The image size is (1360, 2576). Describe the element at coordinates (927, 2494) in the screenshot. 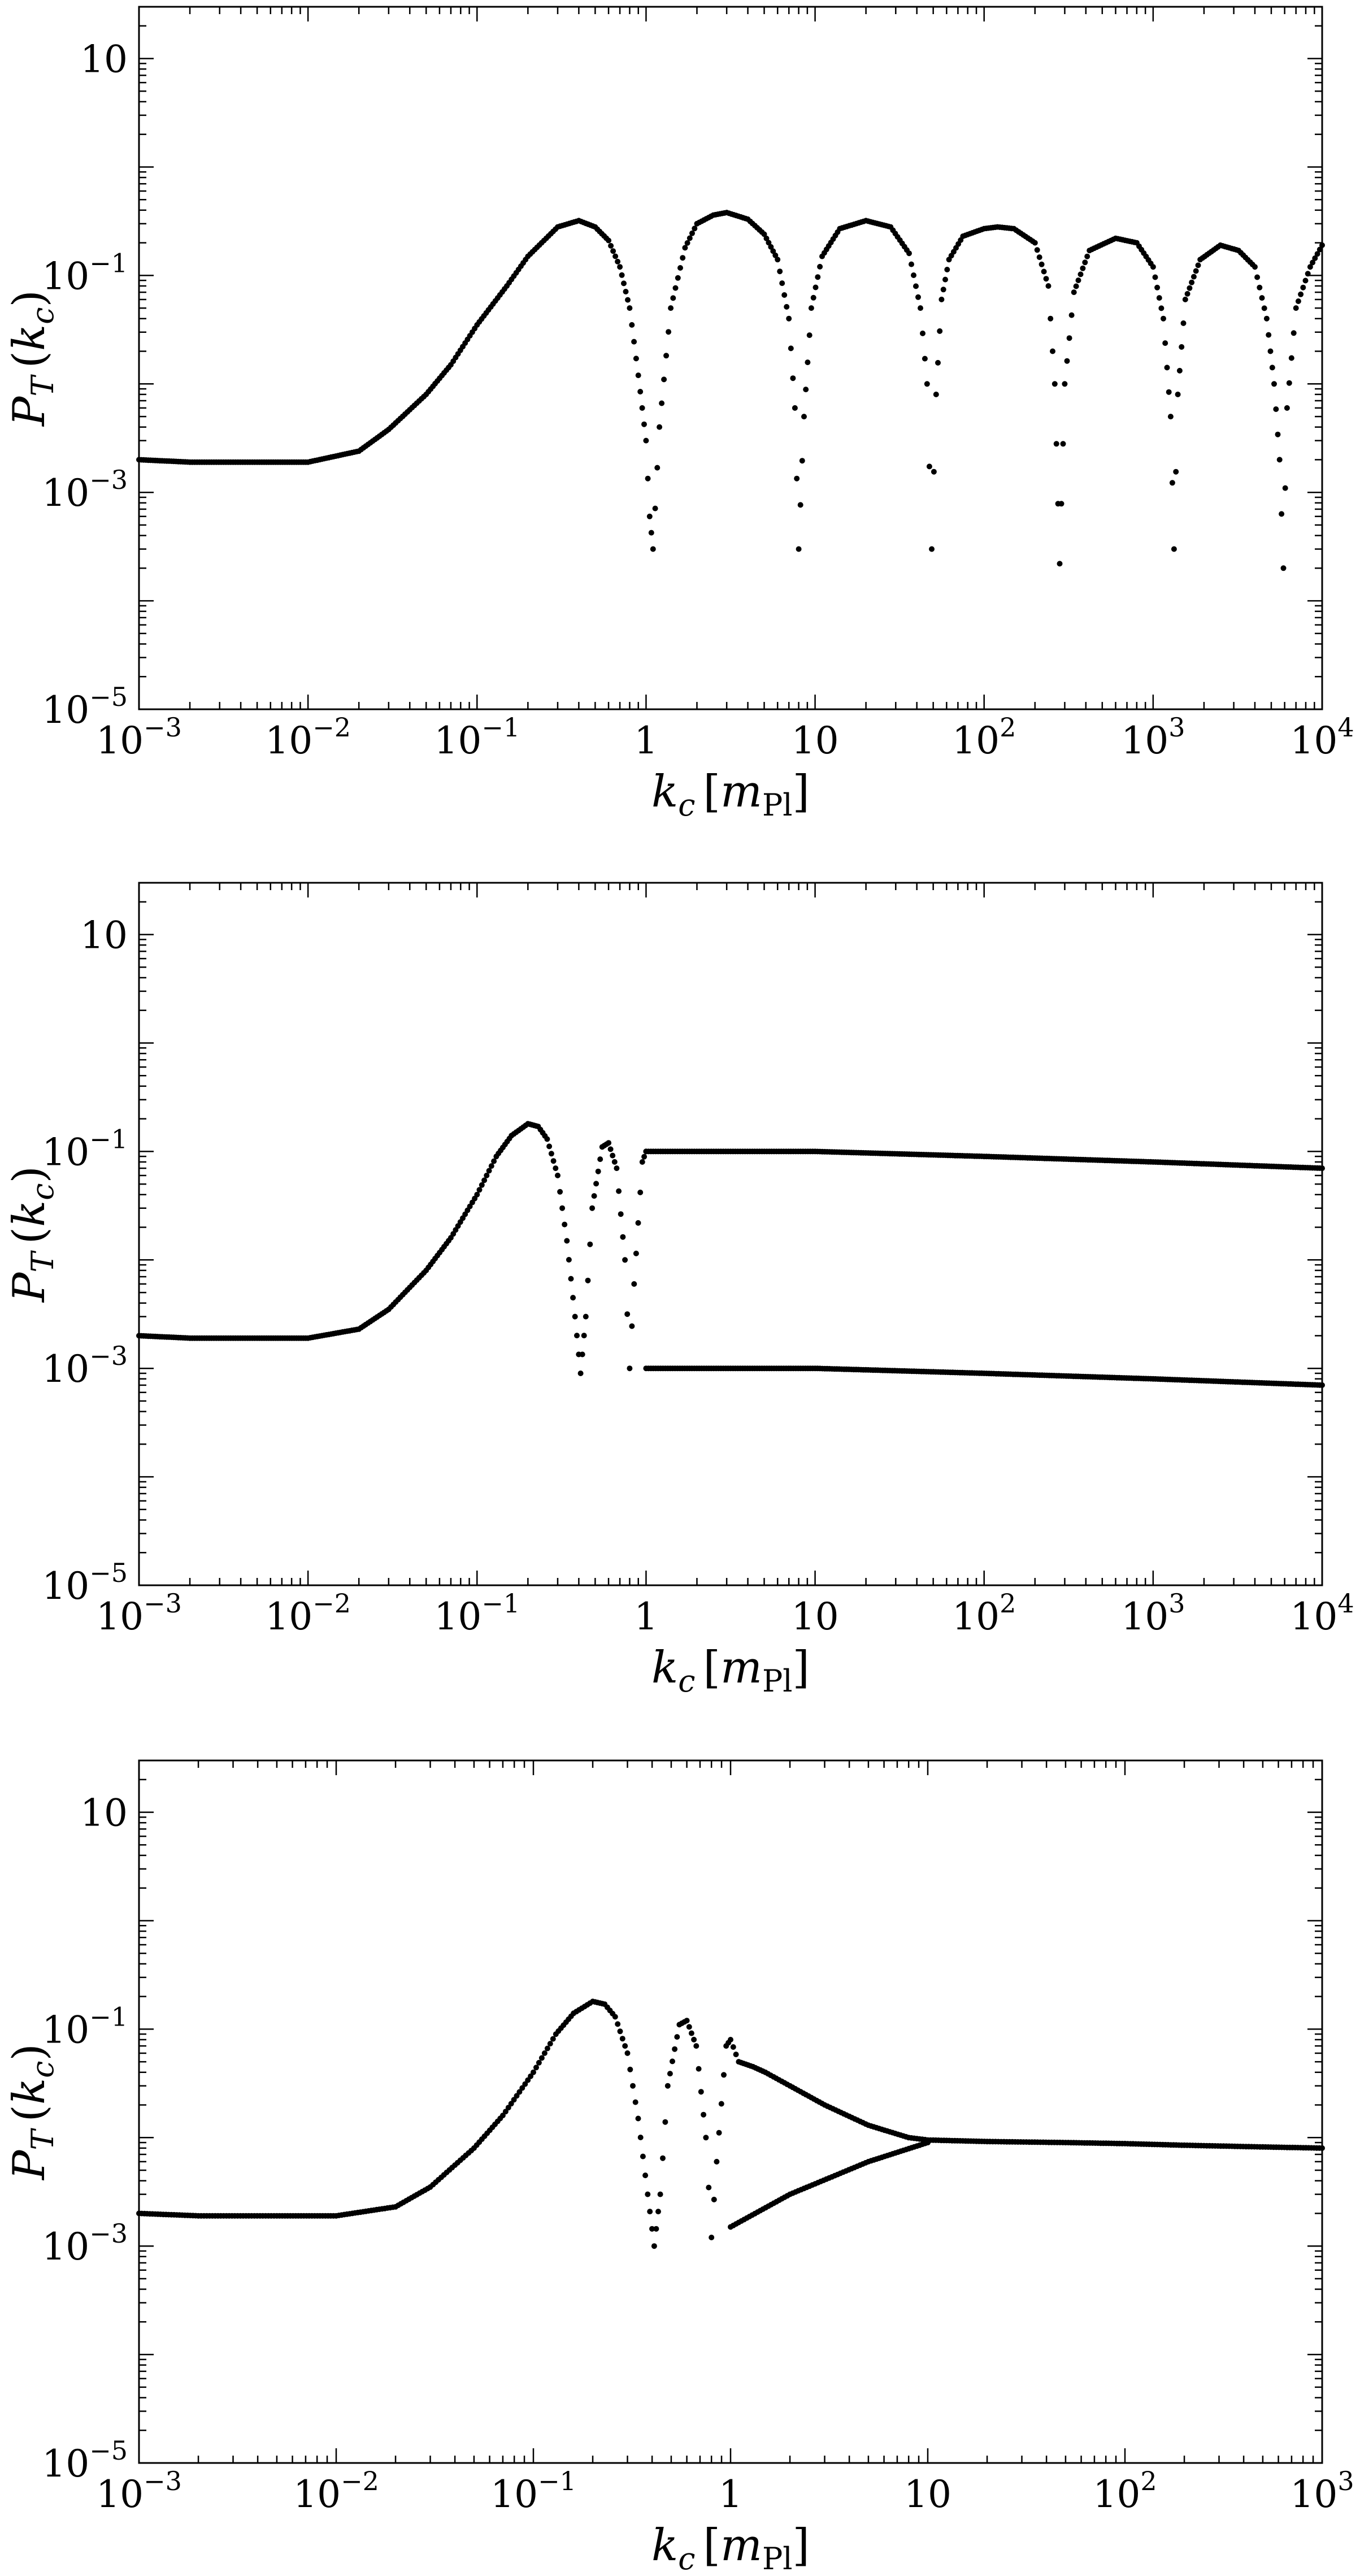

I see `x-tick-label: 10` at that location.